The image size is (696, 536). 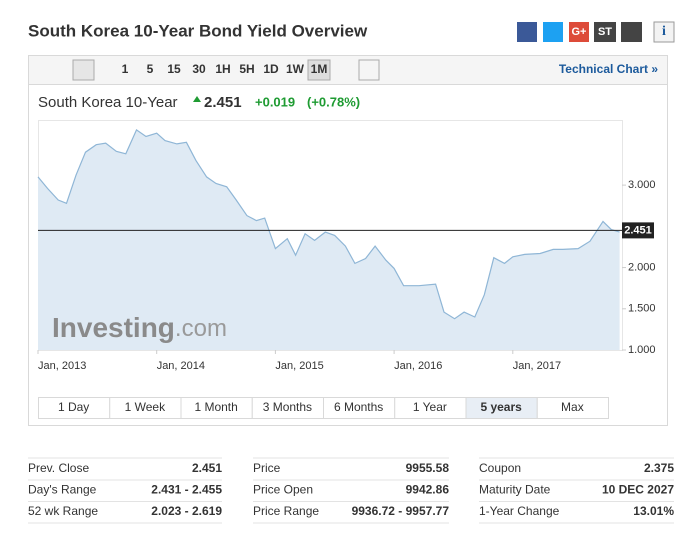 I want to click on stat-value: 9936.72 - 9957.77, so click(x=401, y=511).